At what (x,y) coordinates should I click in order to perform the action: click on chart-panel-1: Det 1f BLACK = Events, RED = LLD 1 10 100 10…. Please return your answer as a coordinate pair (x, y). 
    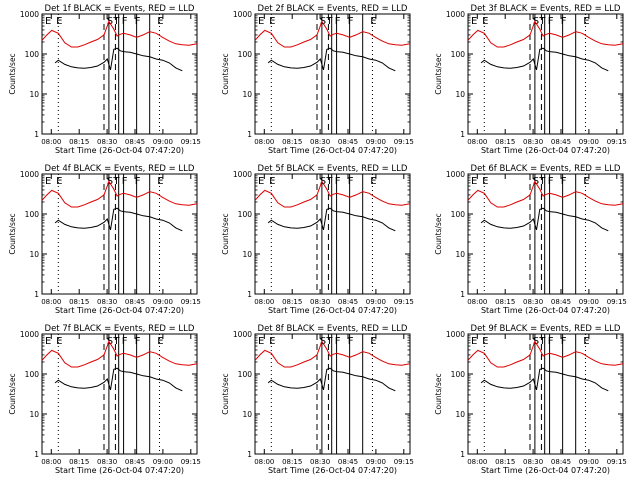
    Looking at the image, I should click on (104, 79).